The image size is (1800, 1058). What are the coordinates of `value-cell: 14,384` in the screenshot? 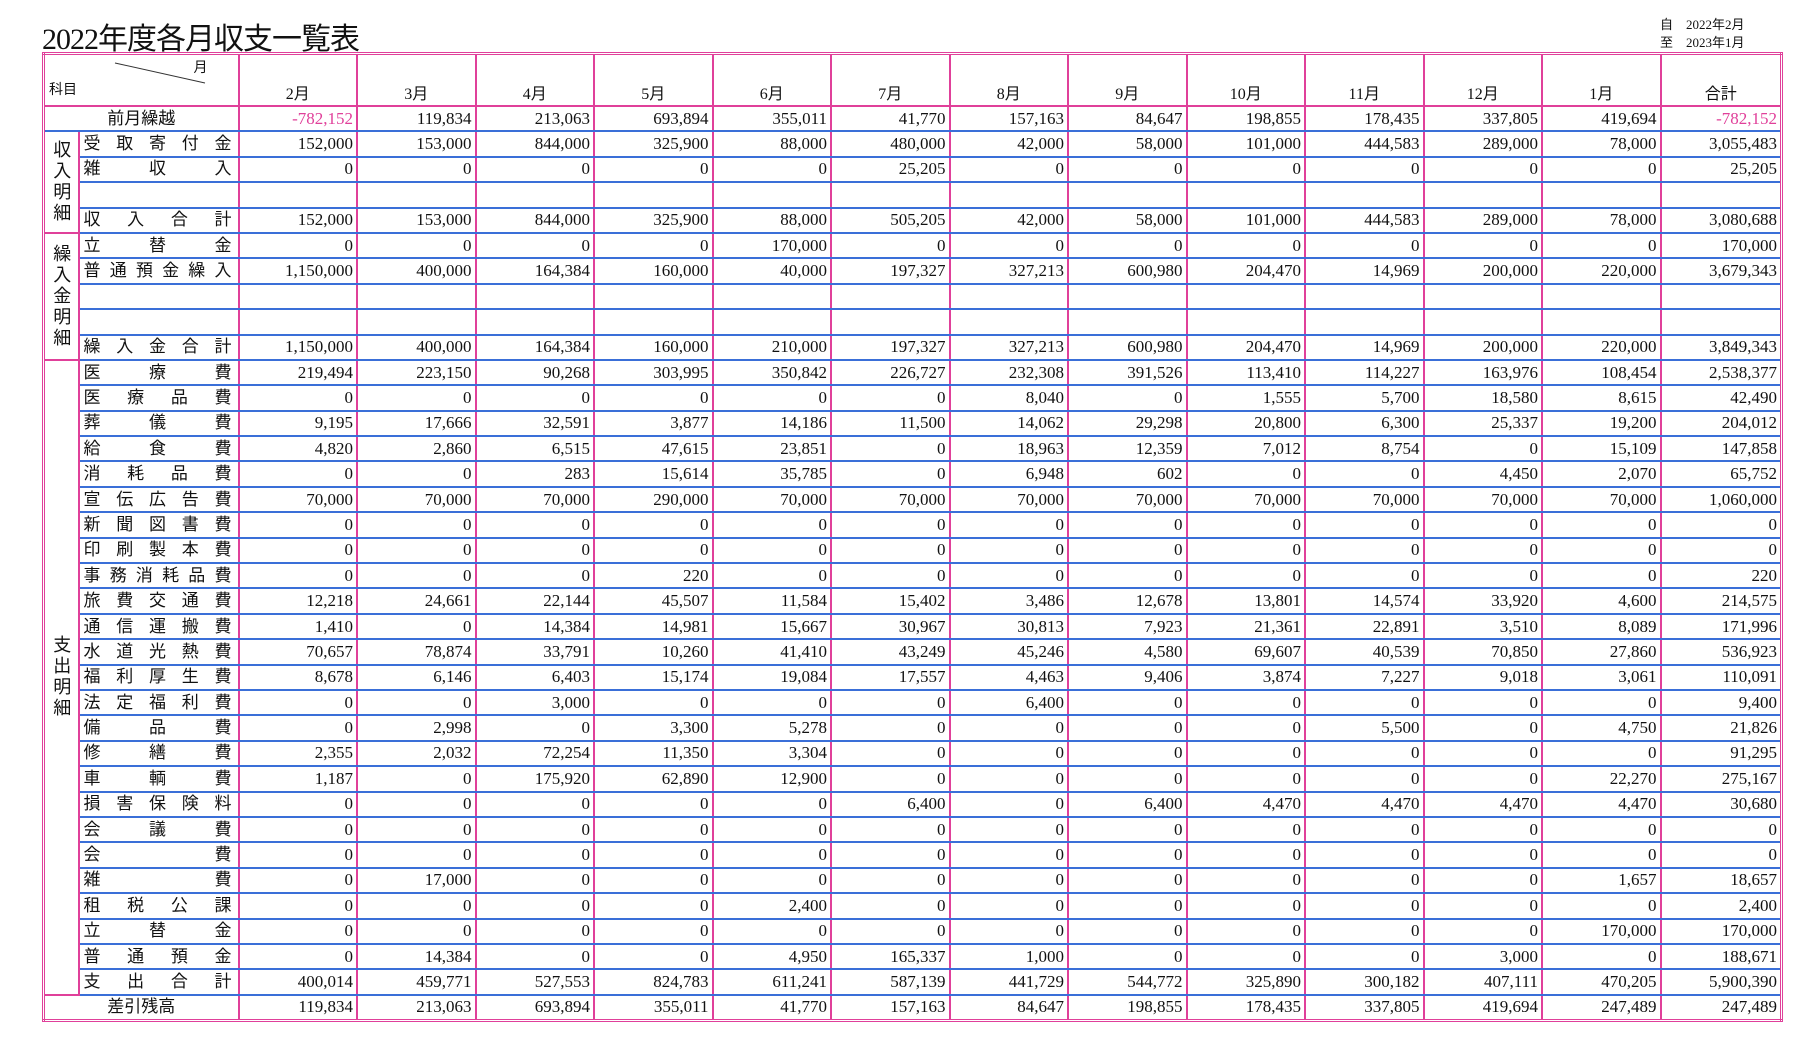 It's located at (534, 627).